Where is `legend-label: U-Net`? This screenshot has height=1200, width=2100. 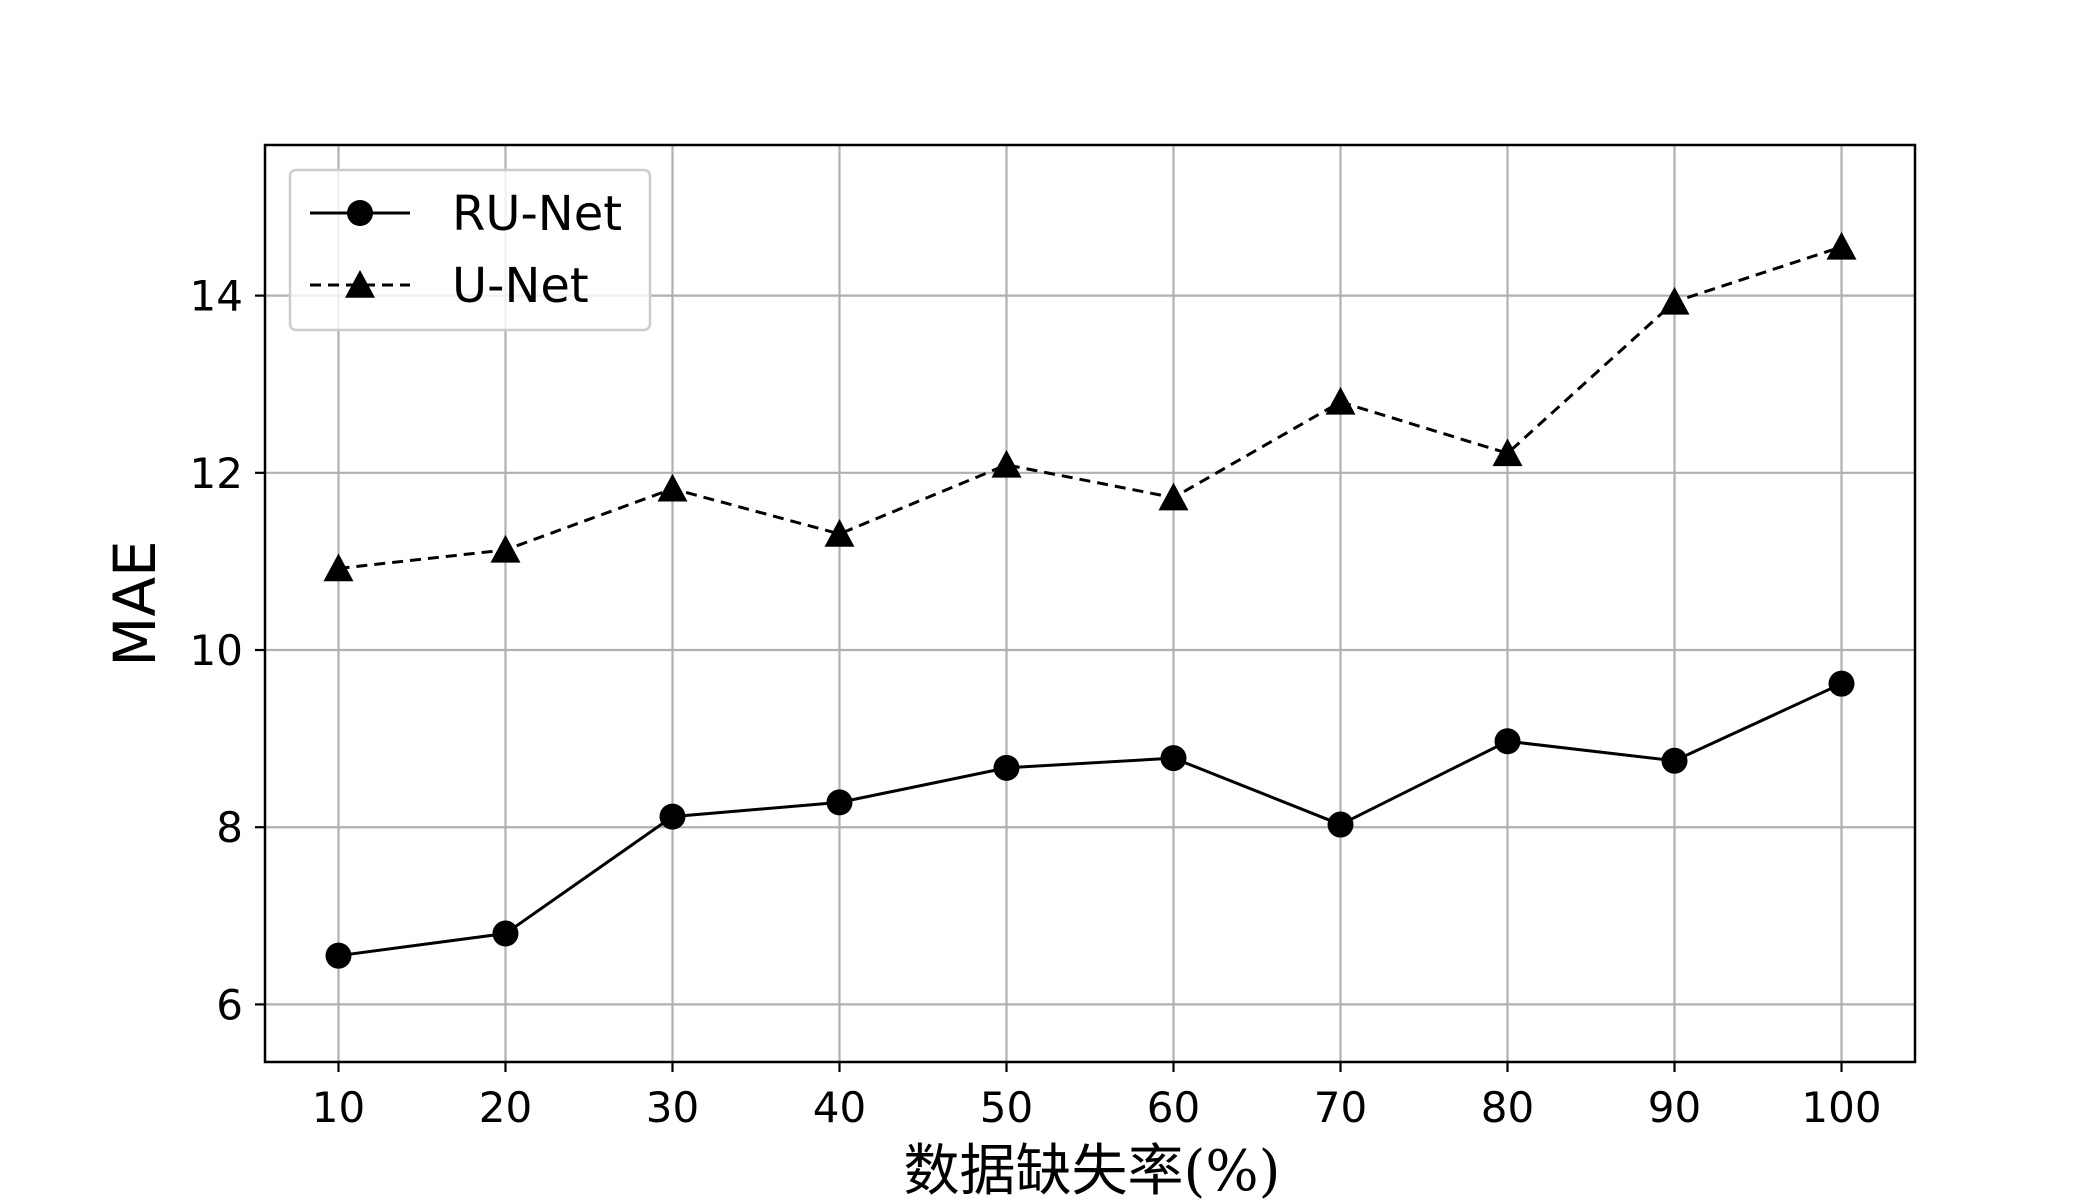
legend-label: U-Net is located at coordinates (520, 286).